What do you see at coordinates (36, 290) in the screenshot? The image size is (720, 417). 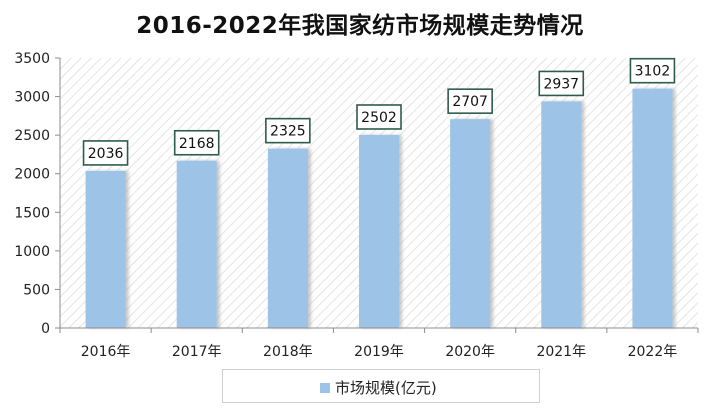 I see `y-tick-label: 500` at bounding box center [36, 290].